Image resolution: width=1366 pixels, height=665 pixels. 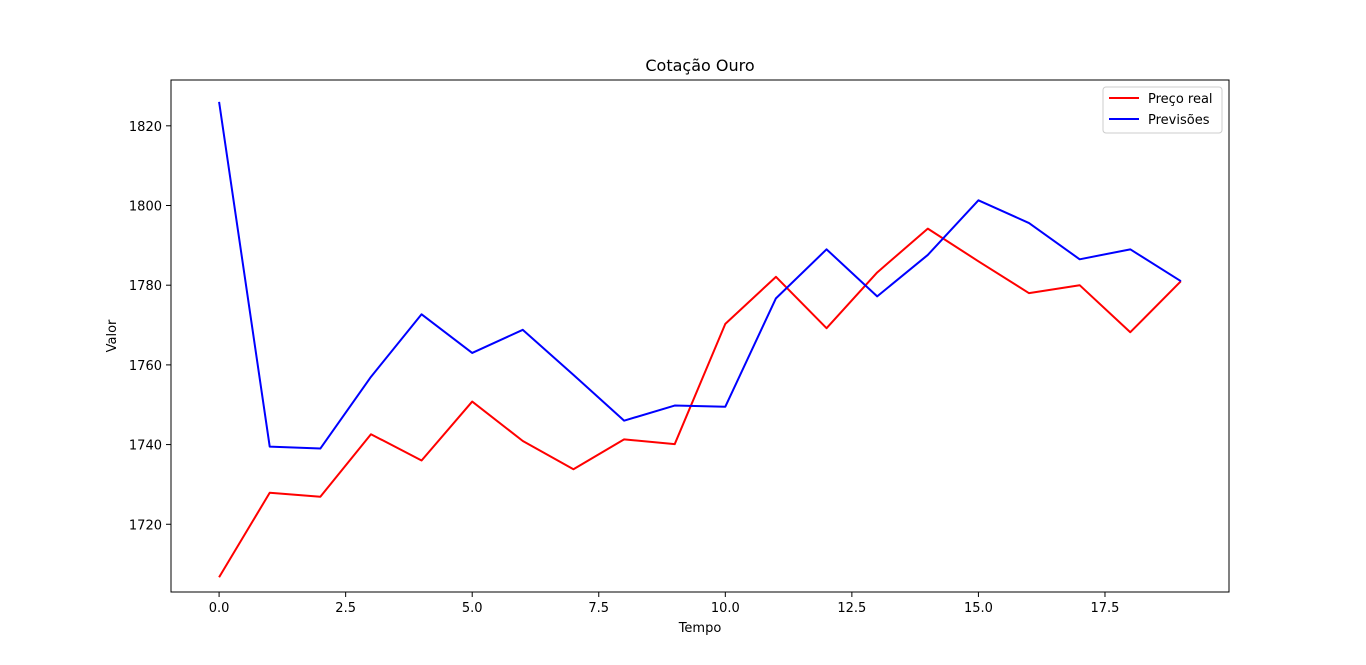 I want to click on x-tick-label: 5.0, so click(x=472, y=608).